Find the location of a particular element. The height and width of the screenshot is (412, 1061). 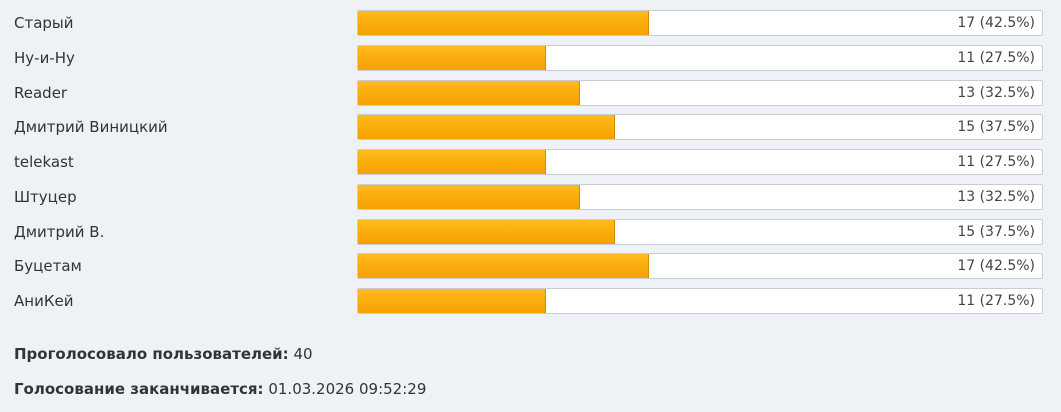

option-name: Старый is located at coordinates (44, 23).